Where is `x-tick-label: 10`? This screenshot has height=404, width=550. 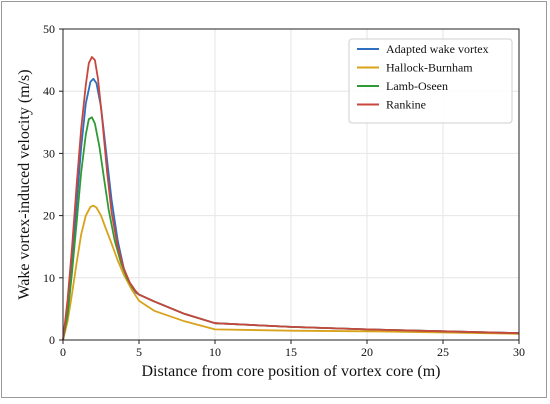 x-tick-label: 10 is located at coordinates (215, 352).